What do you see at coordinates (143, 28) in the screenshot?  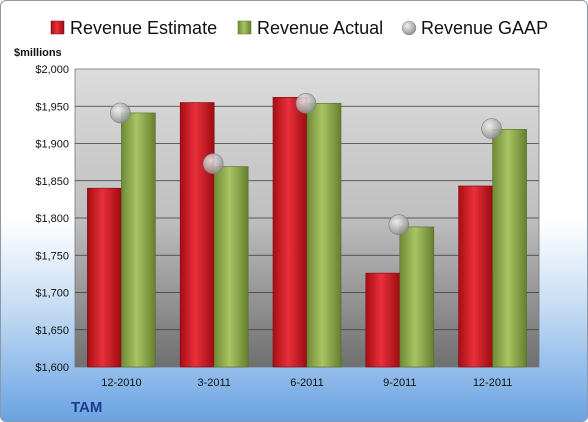 I see `legend-label-revenue-estimate: Revenue Estimate` at bounding box center [143, 28].